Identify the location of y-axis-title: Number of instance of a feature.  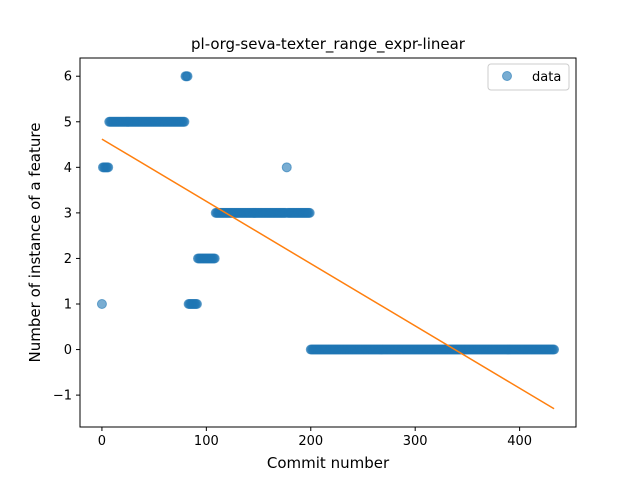
(35, 243).